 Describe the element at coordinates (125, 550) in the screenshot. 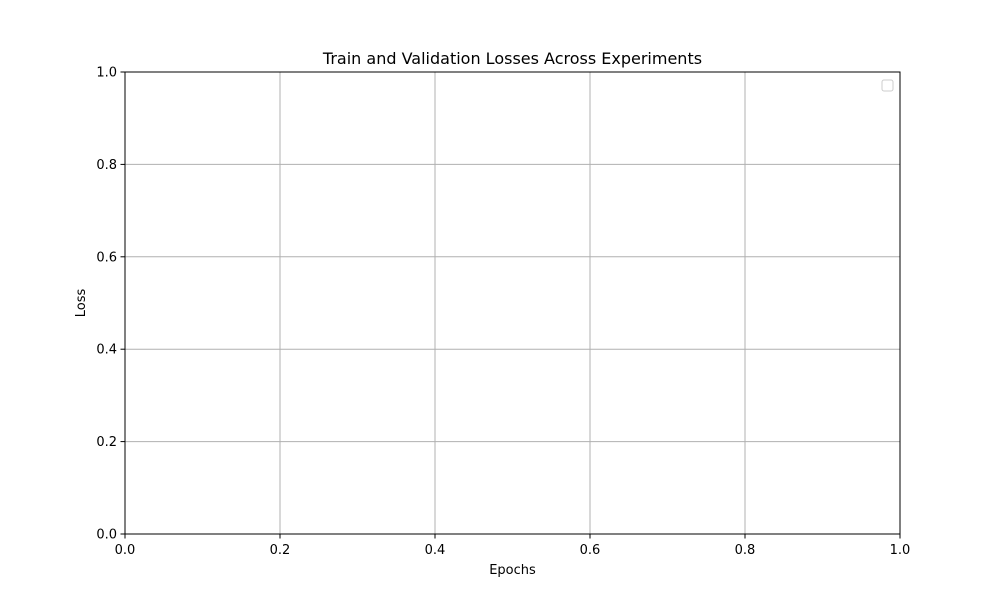

I see `x-tick-label: 0.0` at that location.